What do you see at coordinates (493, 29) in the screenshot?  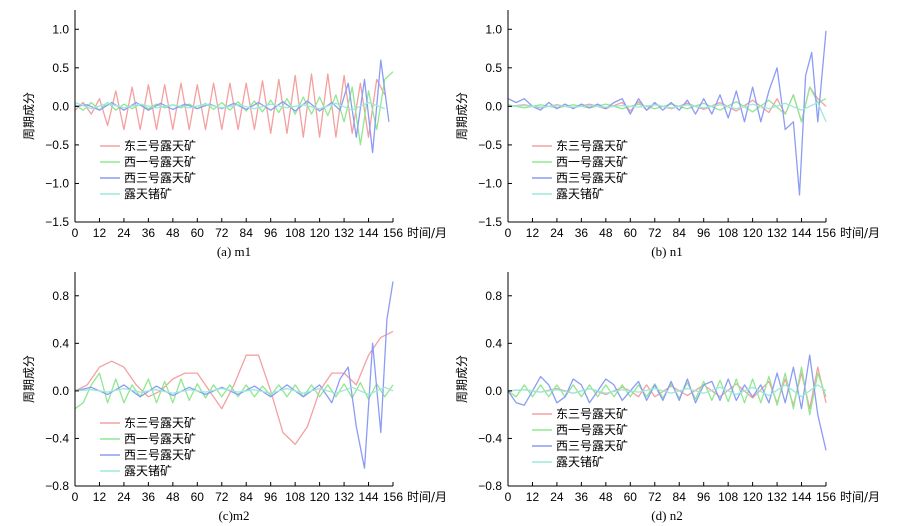 I see `y-tick-label: 1.0` at bounding box center [493, 29].